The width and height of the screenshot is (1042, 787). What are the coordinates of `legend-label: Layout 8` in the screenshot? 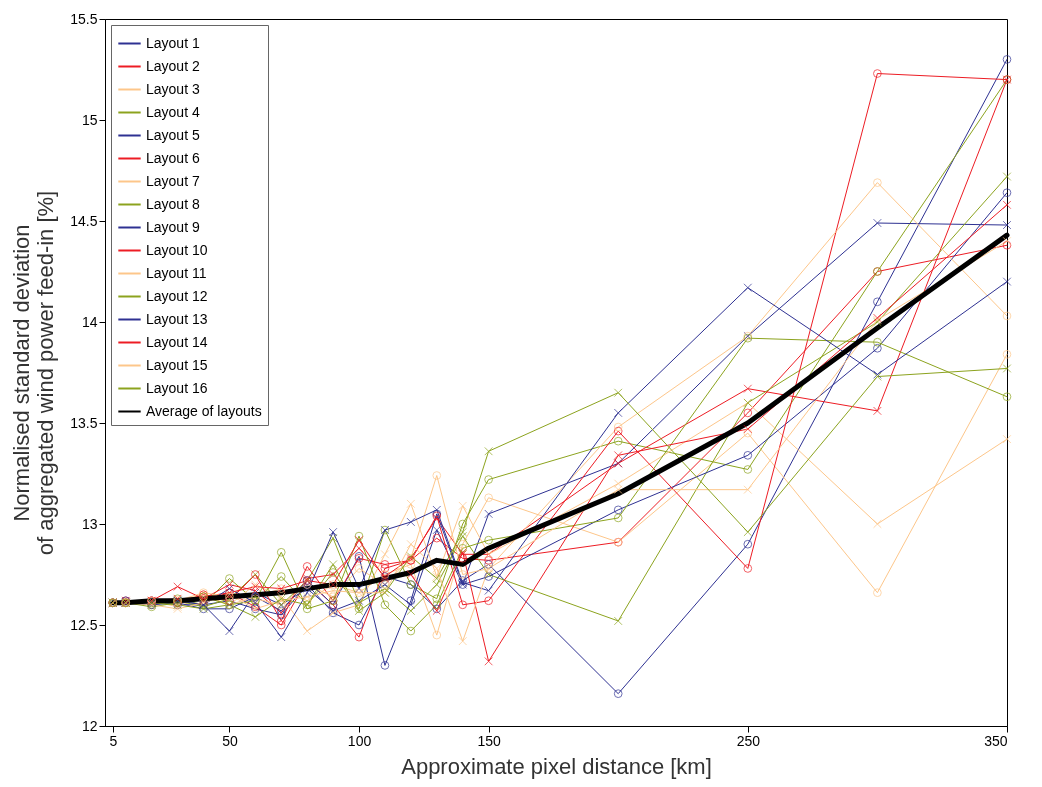 It's located at (173, 203).